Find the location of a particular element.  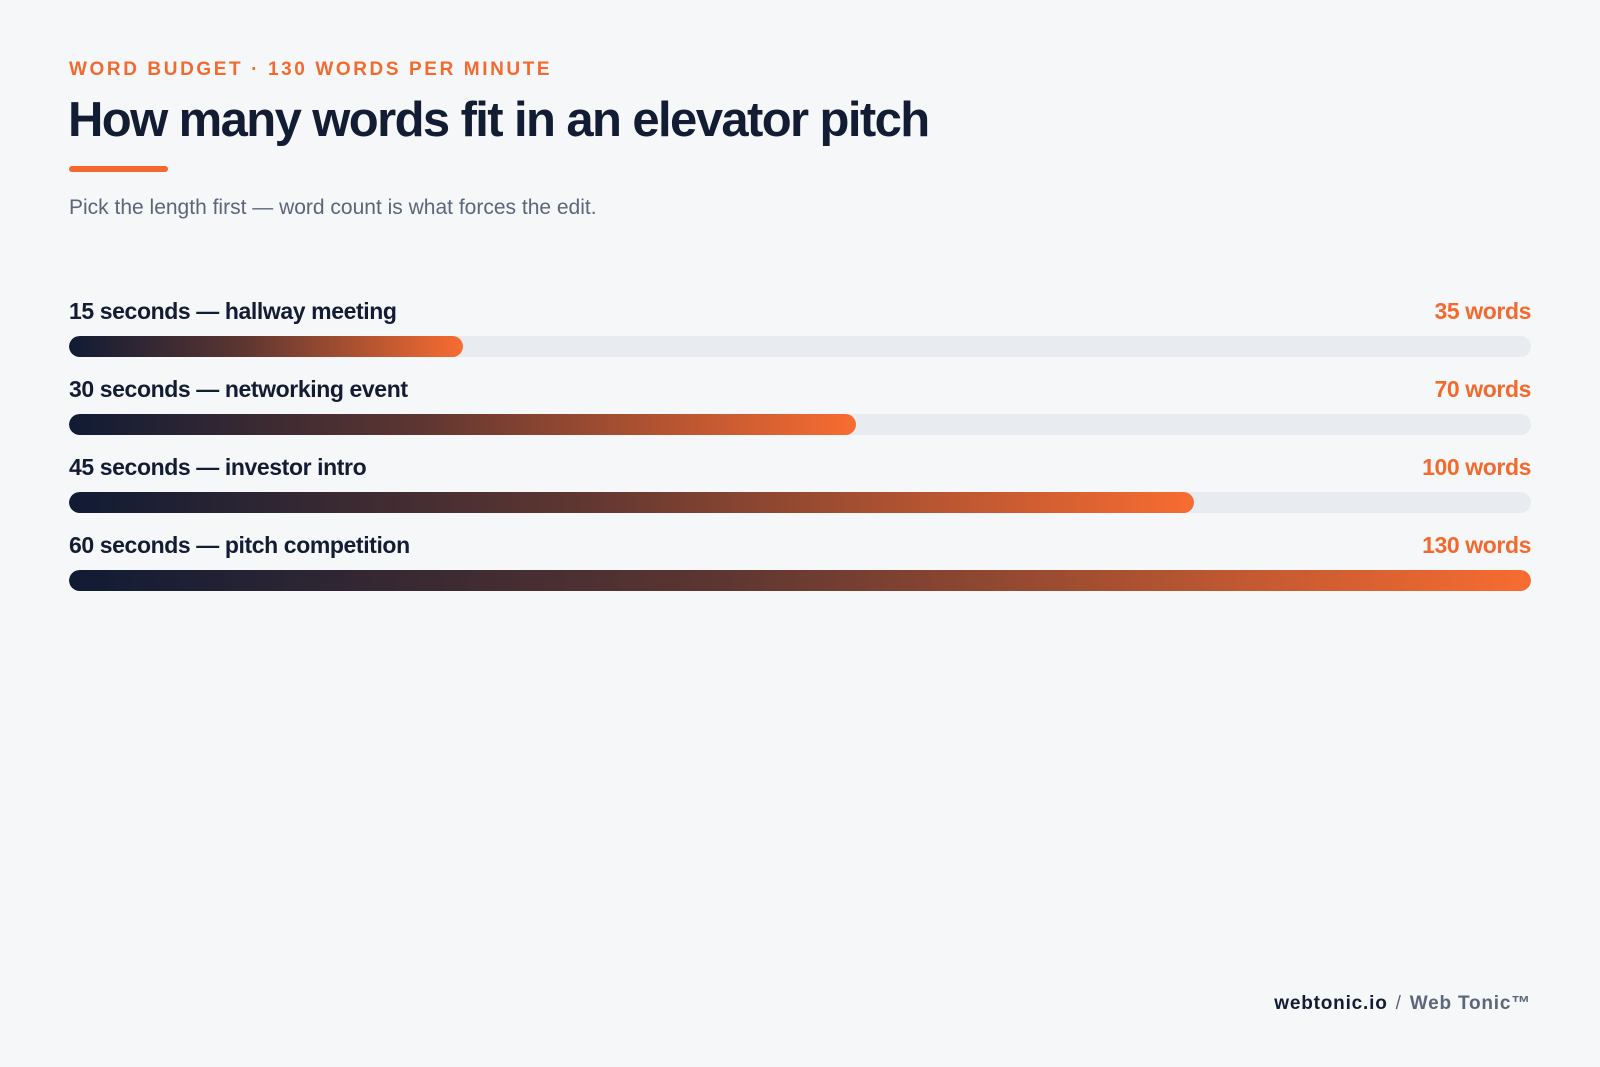

bar-row: 45 seconds — investor intro 100 words is located at coordinates (800, 491).